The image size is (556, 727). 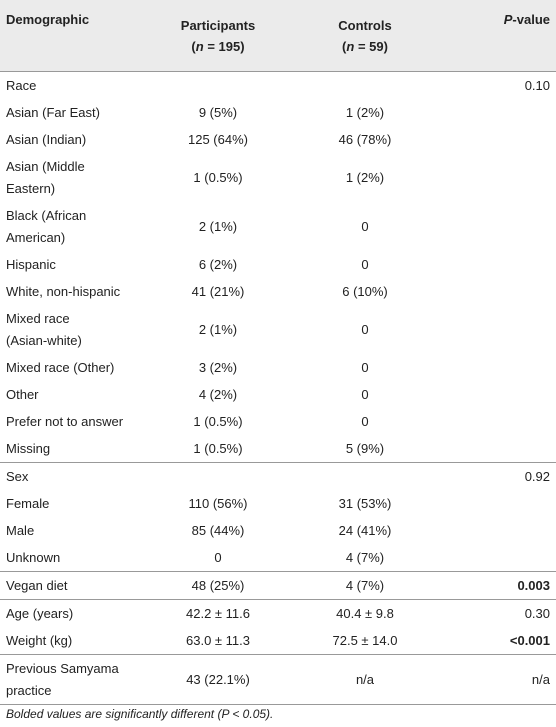 I want to click on table-row: Sex 0.92, so click(x=278, y=476).